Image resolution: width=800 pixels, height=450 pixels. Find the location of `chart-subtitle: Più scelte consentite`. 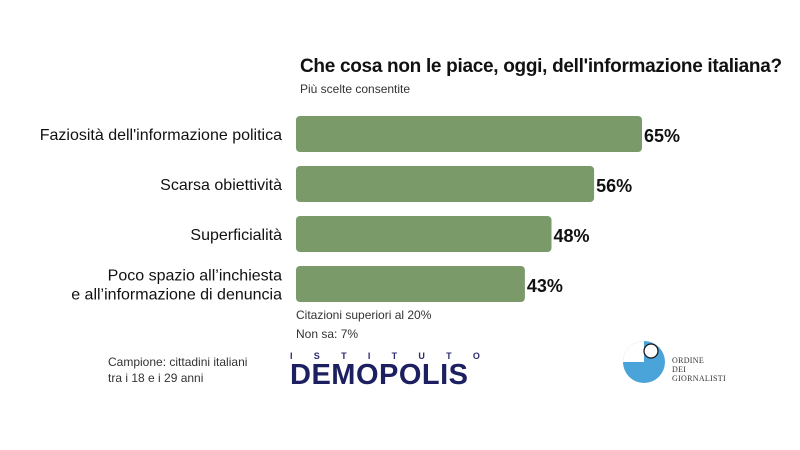

chart-subtitle: Più scelte consentite is located at coordinates (355, 89).